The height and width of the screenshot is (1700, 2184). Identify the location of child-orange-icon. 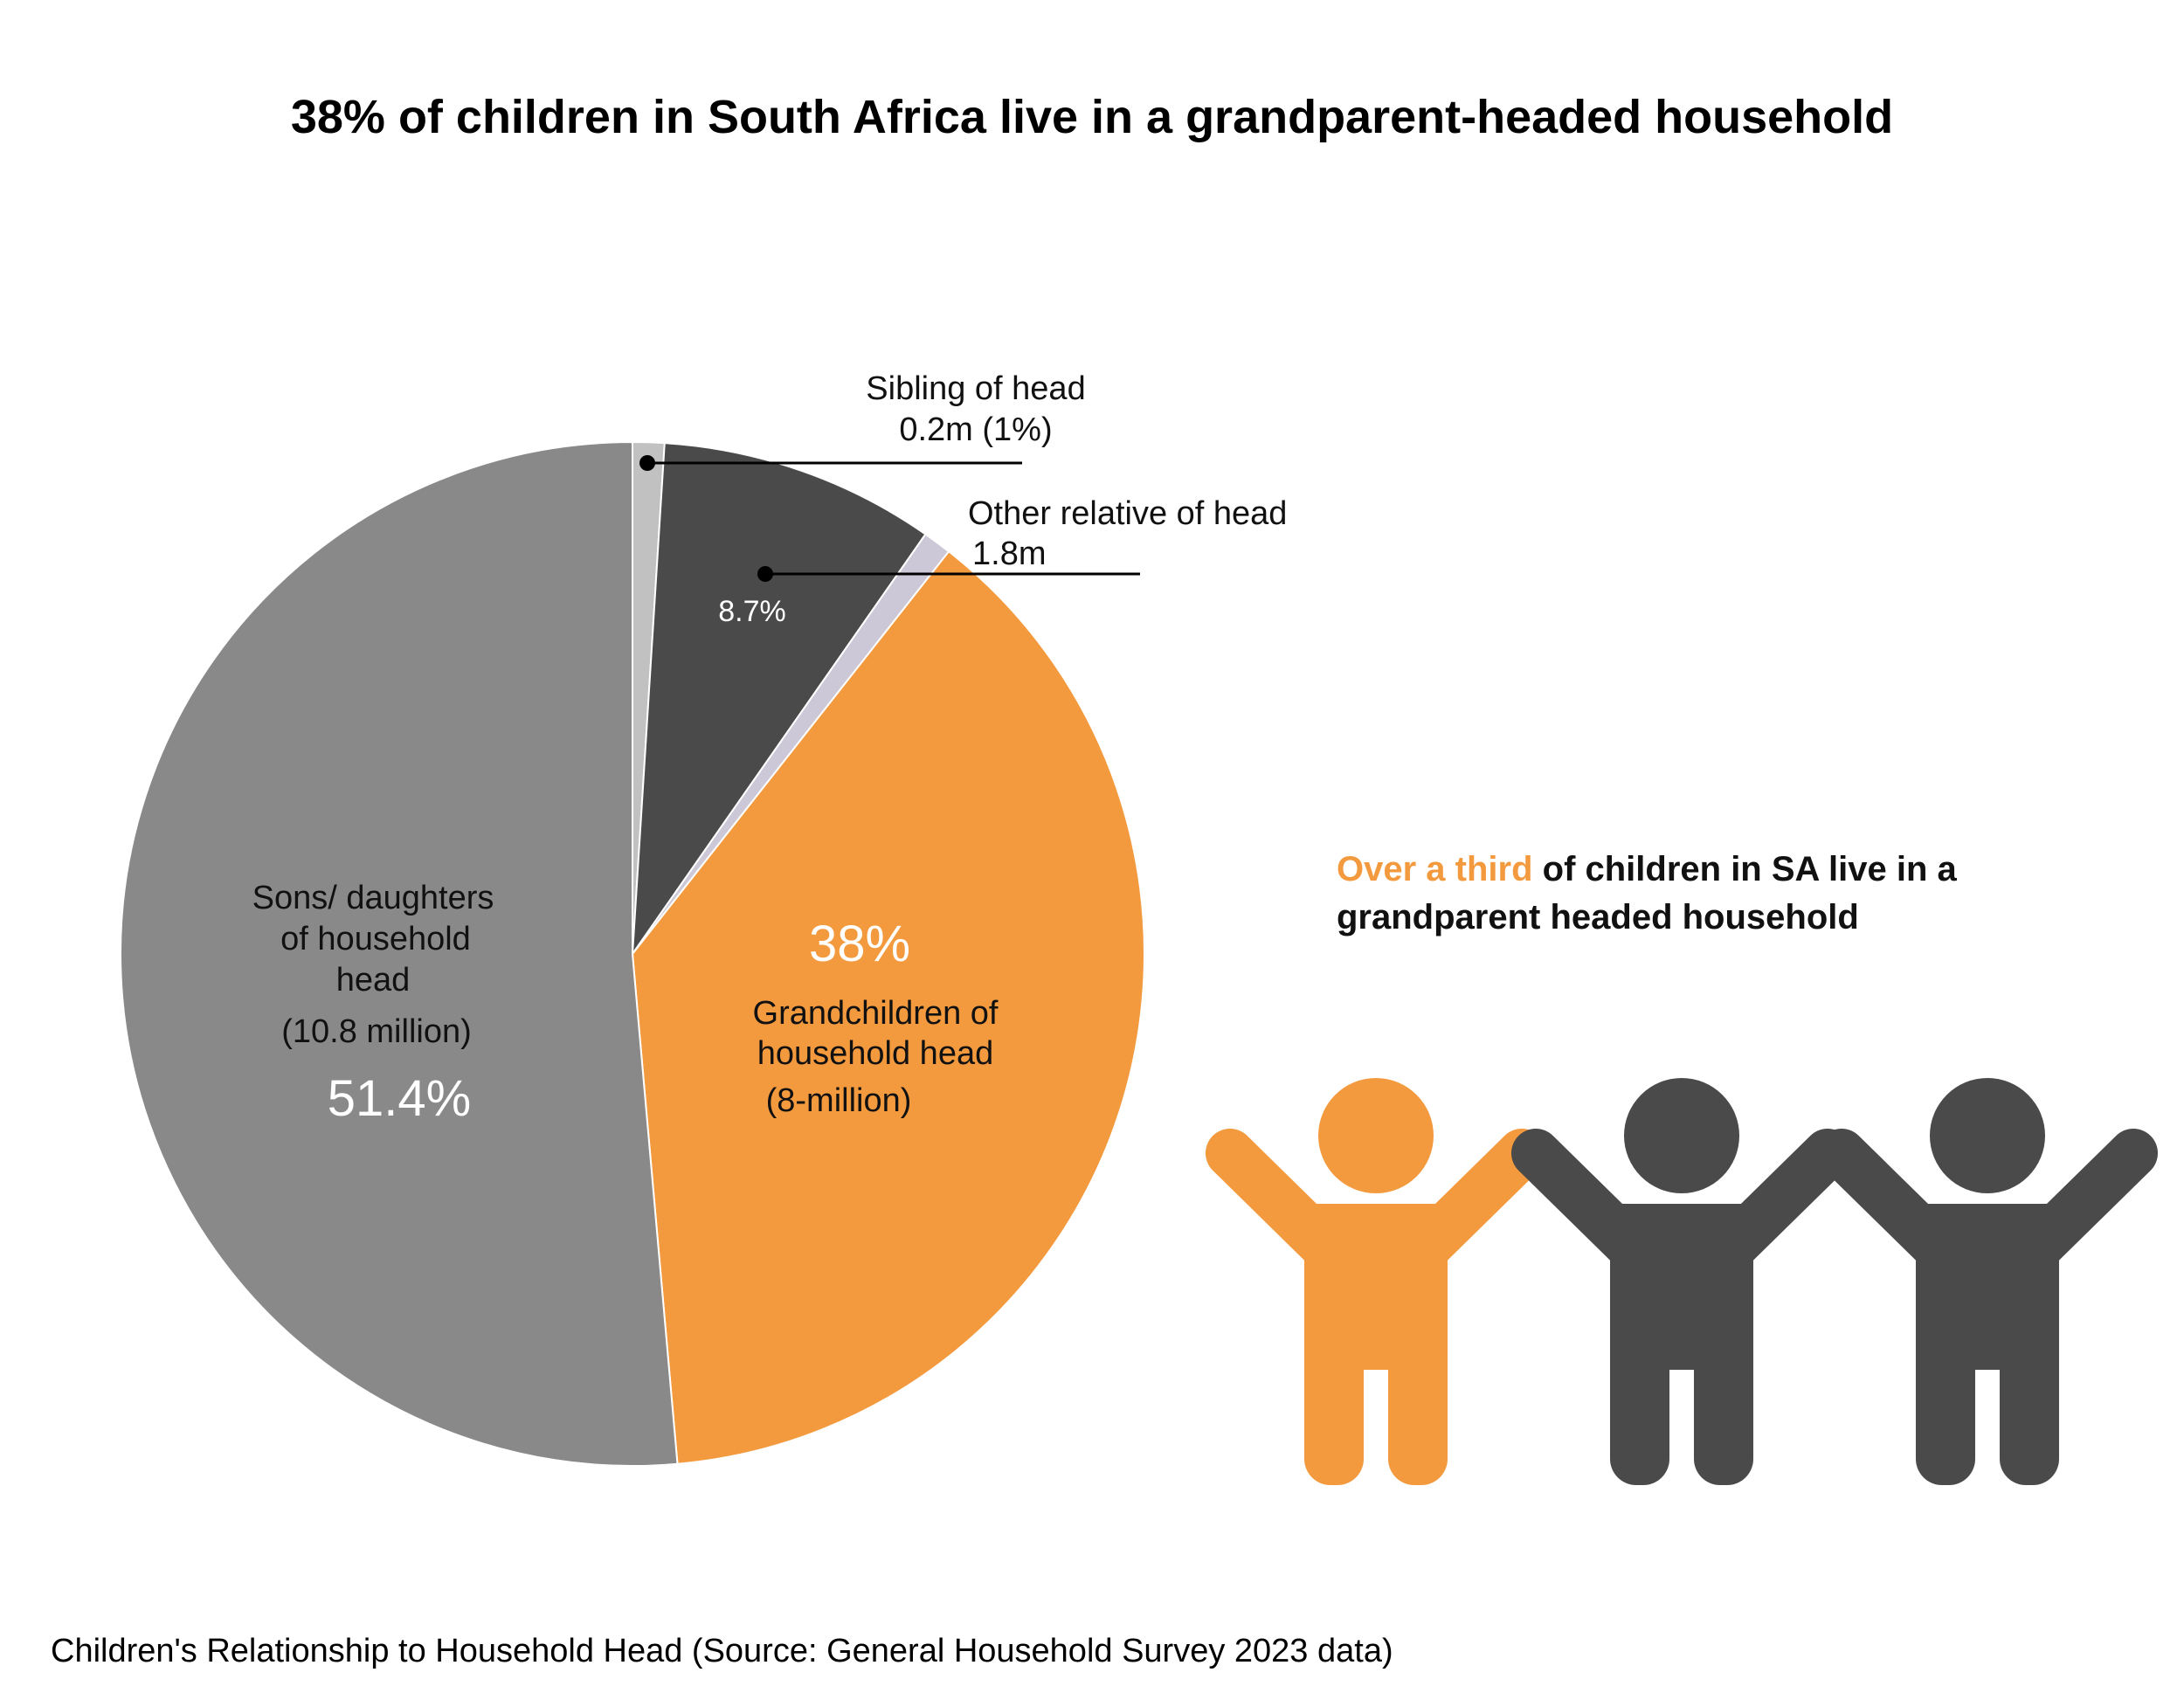
(1376, 1281).